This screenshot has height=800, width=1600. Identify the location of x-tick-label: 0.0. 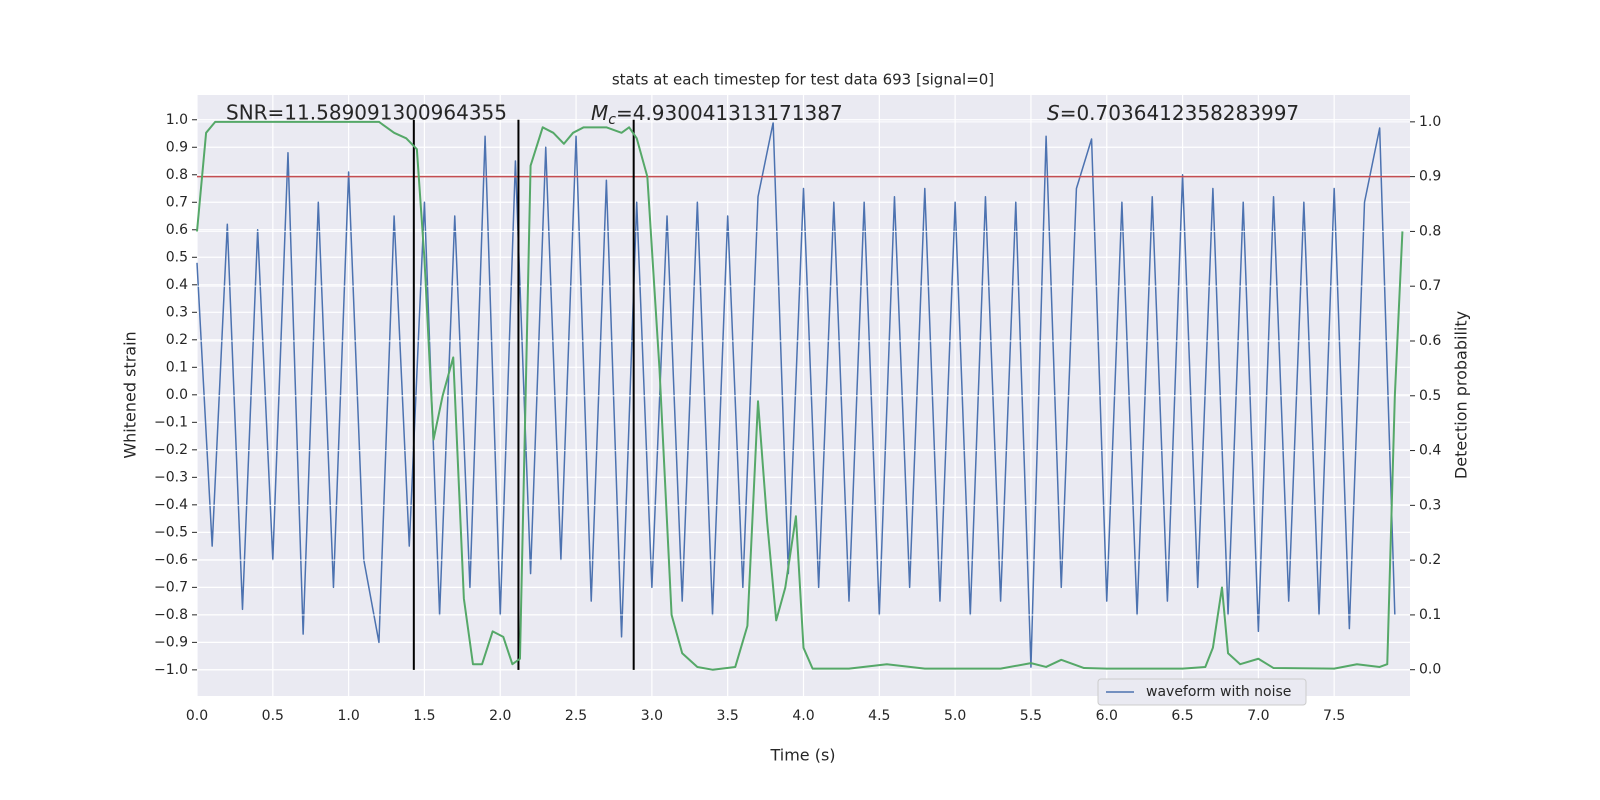
(197, 716).